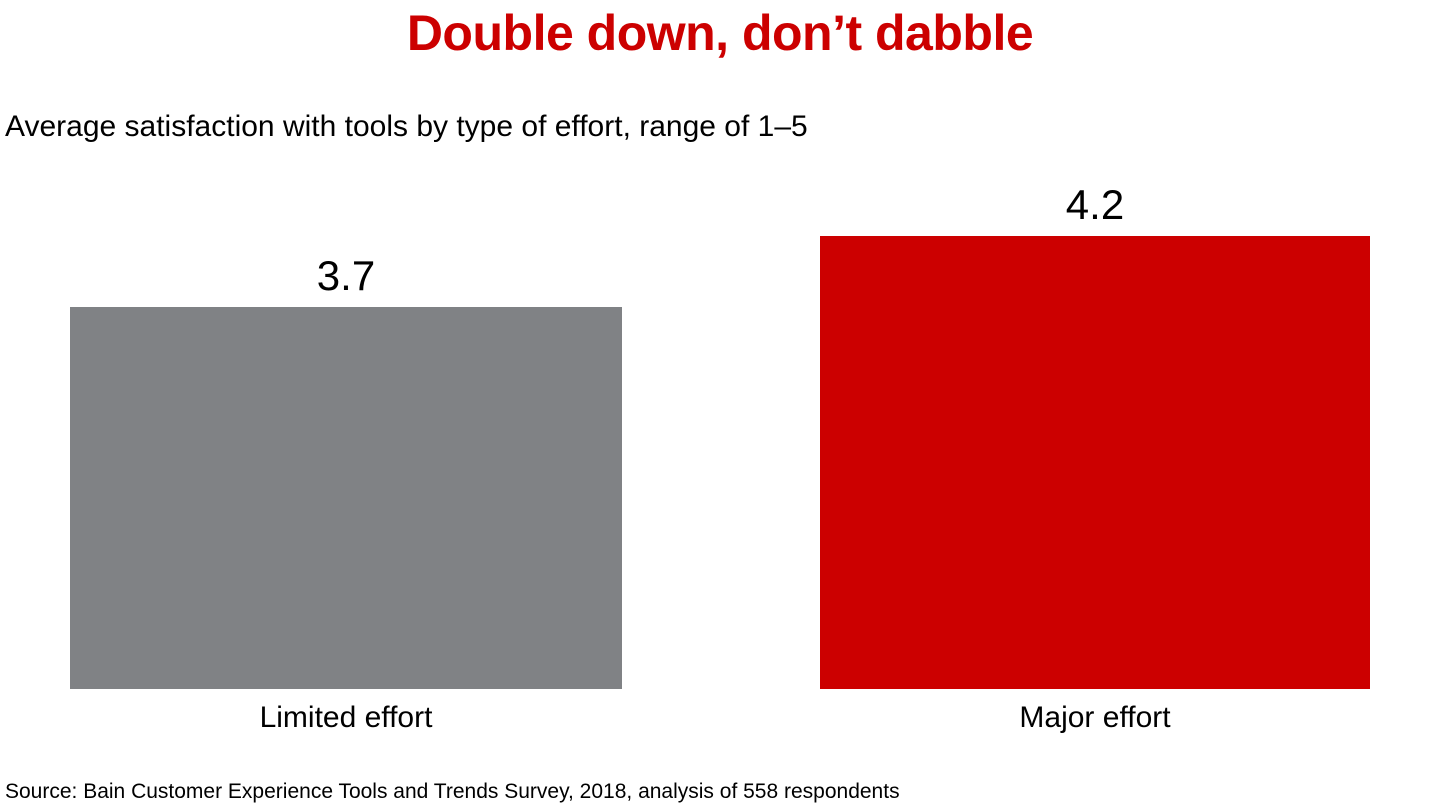 The image size is (1440, 810). I want to click on page-title: Double down, don’t dabble, so click(720, 33).